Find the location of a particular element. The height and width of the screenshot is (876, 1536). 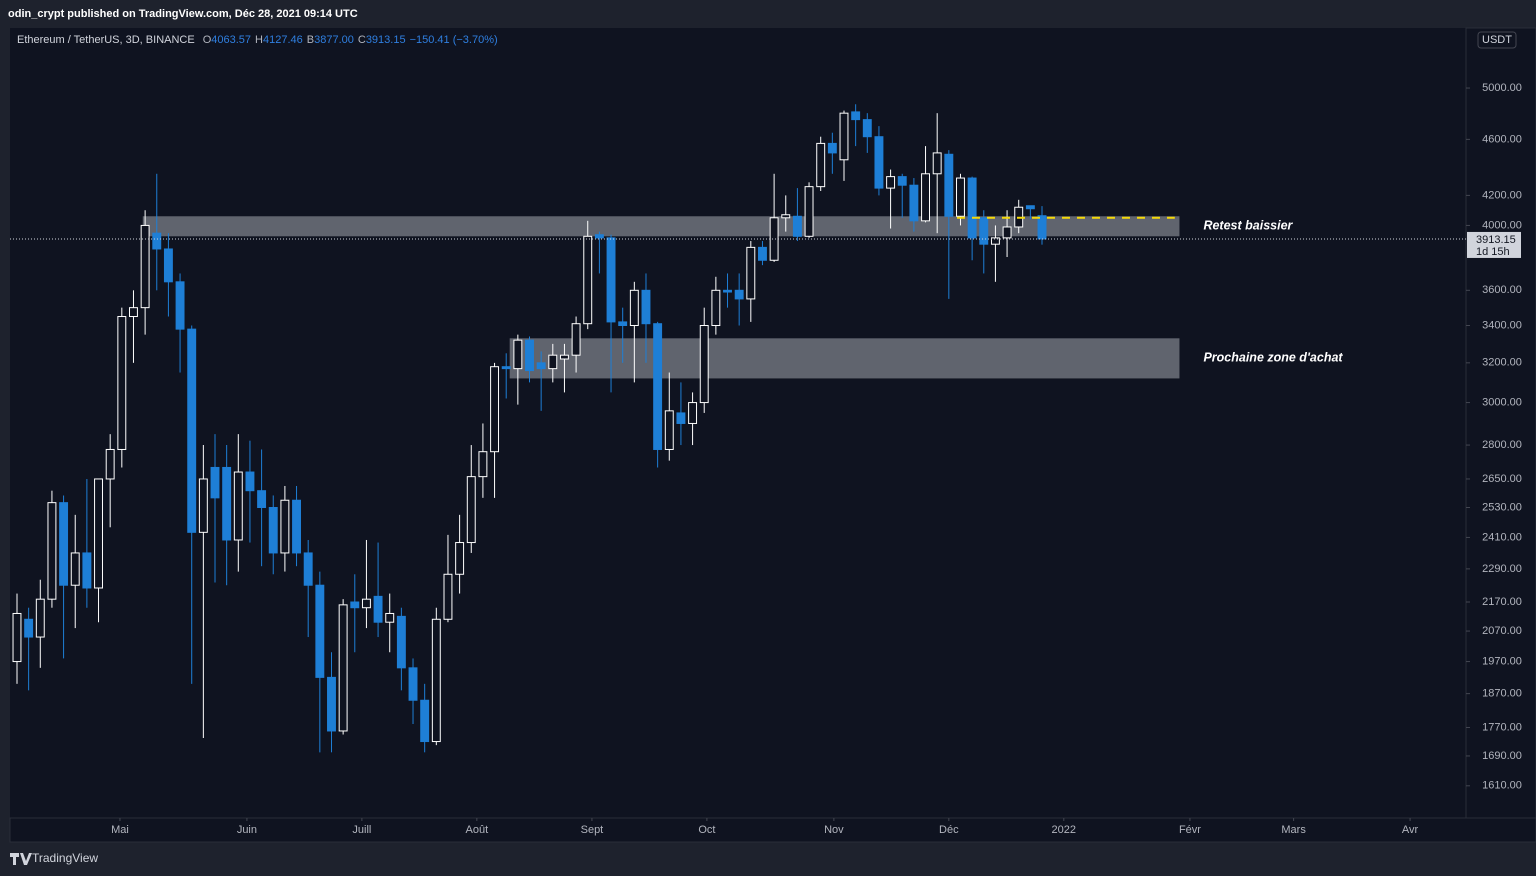

y-tick-label: 1970.00 is located at coordinates (1502, 661).